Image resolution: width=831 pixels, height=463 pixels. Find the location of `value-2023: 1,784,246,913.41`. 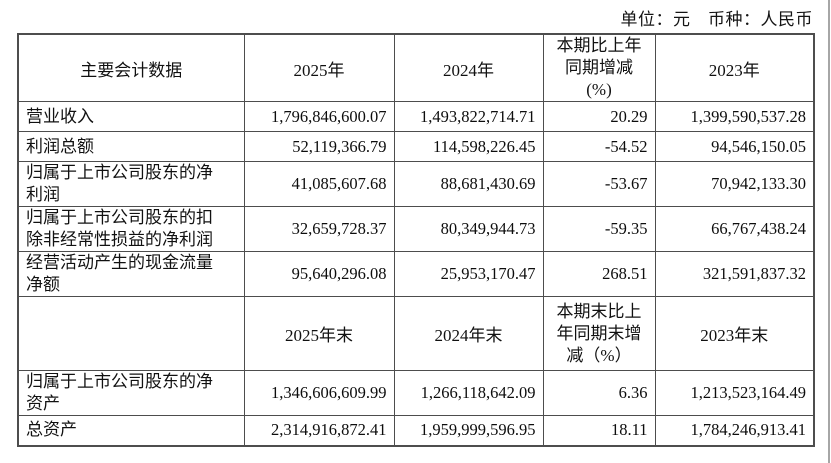

value-2023: 1,784,246,913.41 is located at coordinates (734, 430).